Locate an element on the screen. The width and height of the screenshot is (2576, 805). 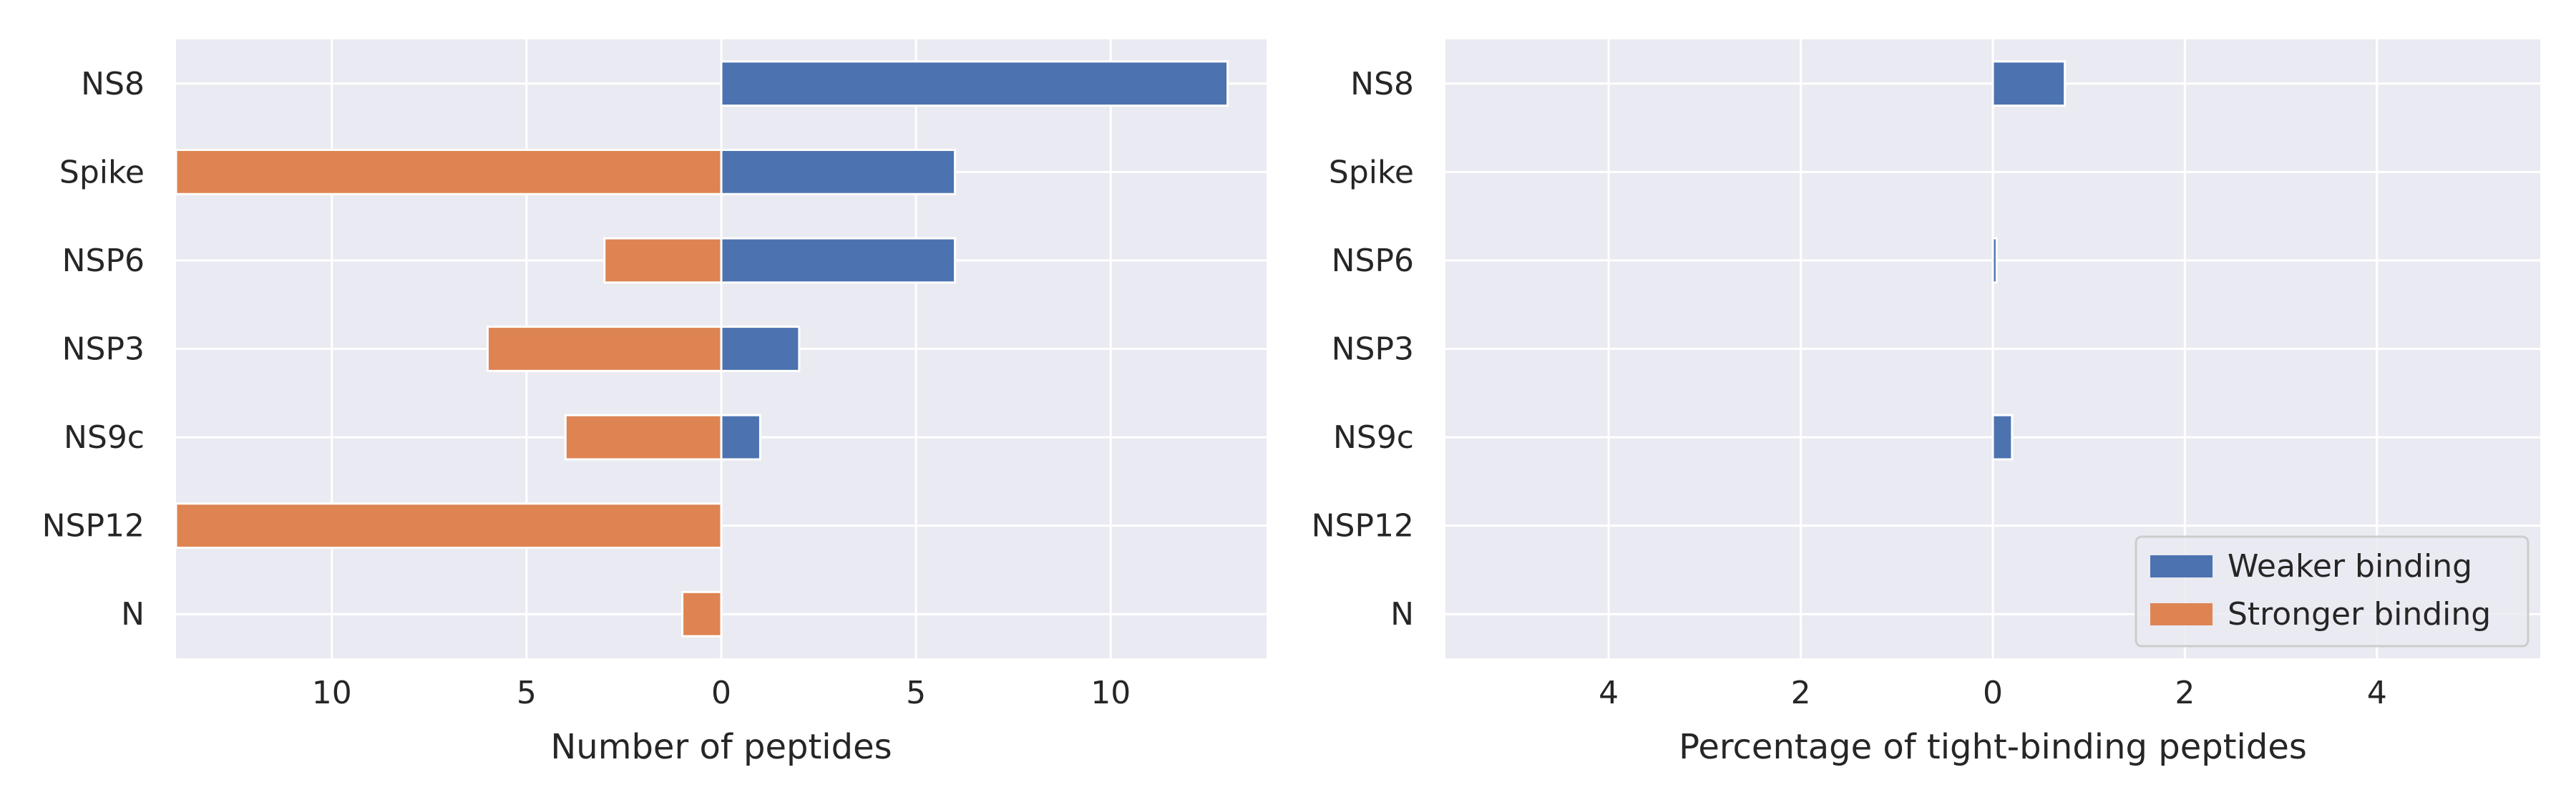
bar-stronger-nsp3 is located at coordinates (604, 349).